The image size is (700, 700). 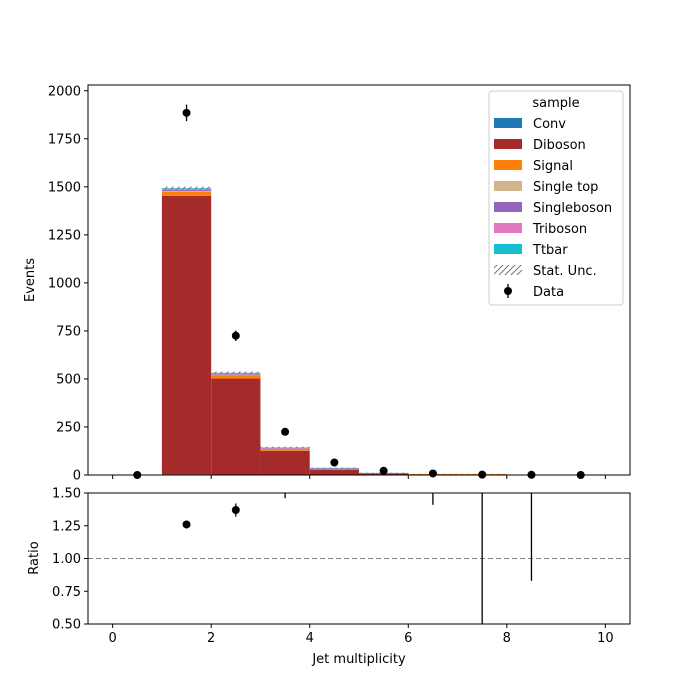 I want to click on legend-label: Triboson, so click(x=559, y=229).